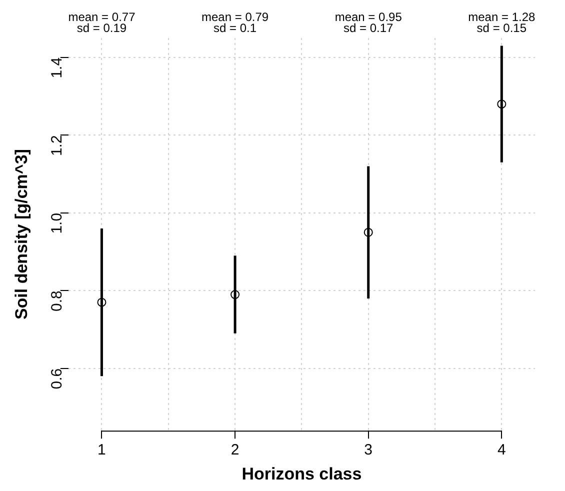 The width and height of the screenshot is (565, 491). Describe the element at coordinates (102, 450) in the screenshot. I see `x-tick-label: 1` at that location.